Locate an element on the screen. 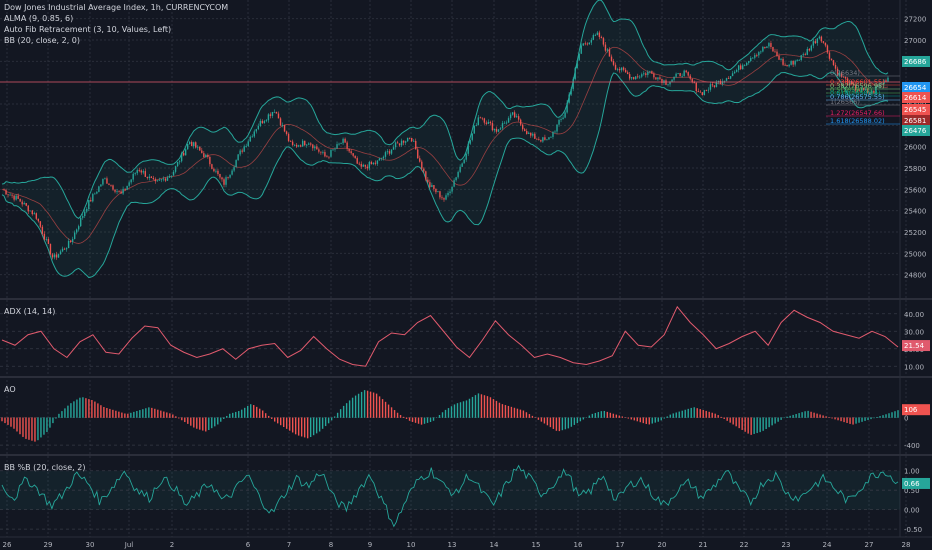 The height and width of the screenshot is (550, 932). indicator-bb-label: BB (20, close, 2, 0) is located at coordinates (42, 40).